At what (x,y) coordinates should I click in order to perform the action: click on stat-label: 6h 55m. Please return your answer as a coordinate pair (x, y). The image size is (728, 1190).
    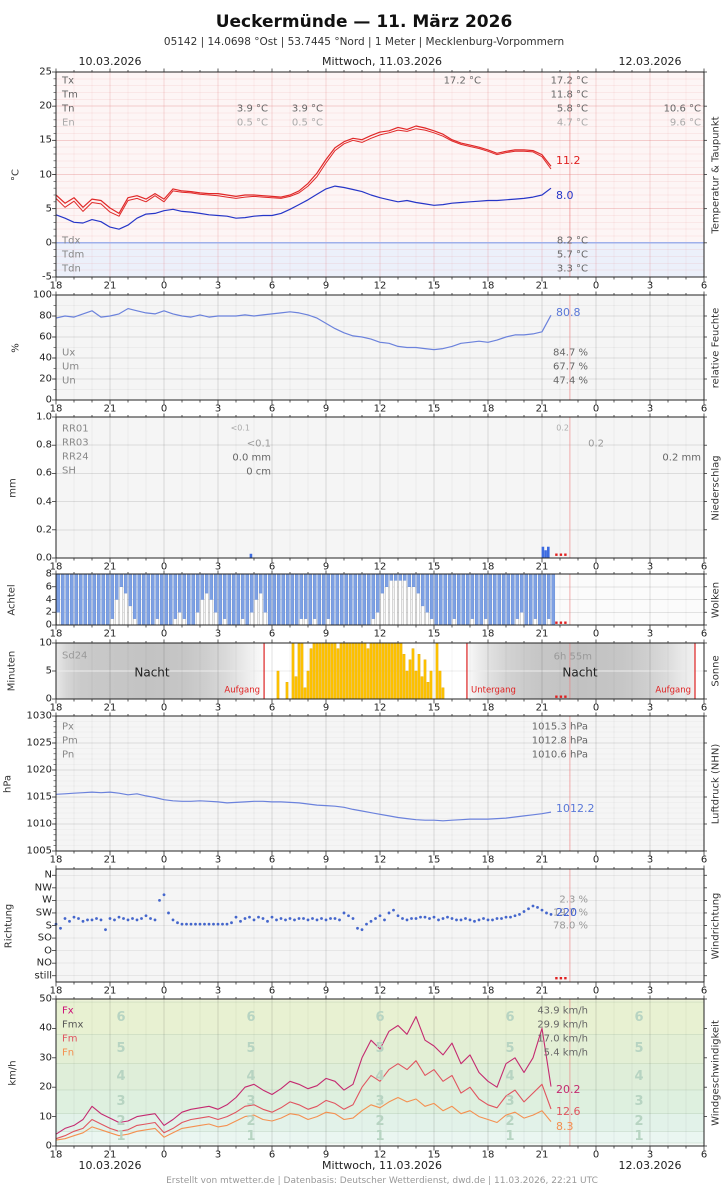
    Looking at the image, I should click on (572, 657).